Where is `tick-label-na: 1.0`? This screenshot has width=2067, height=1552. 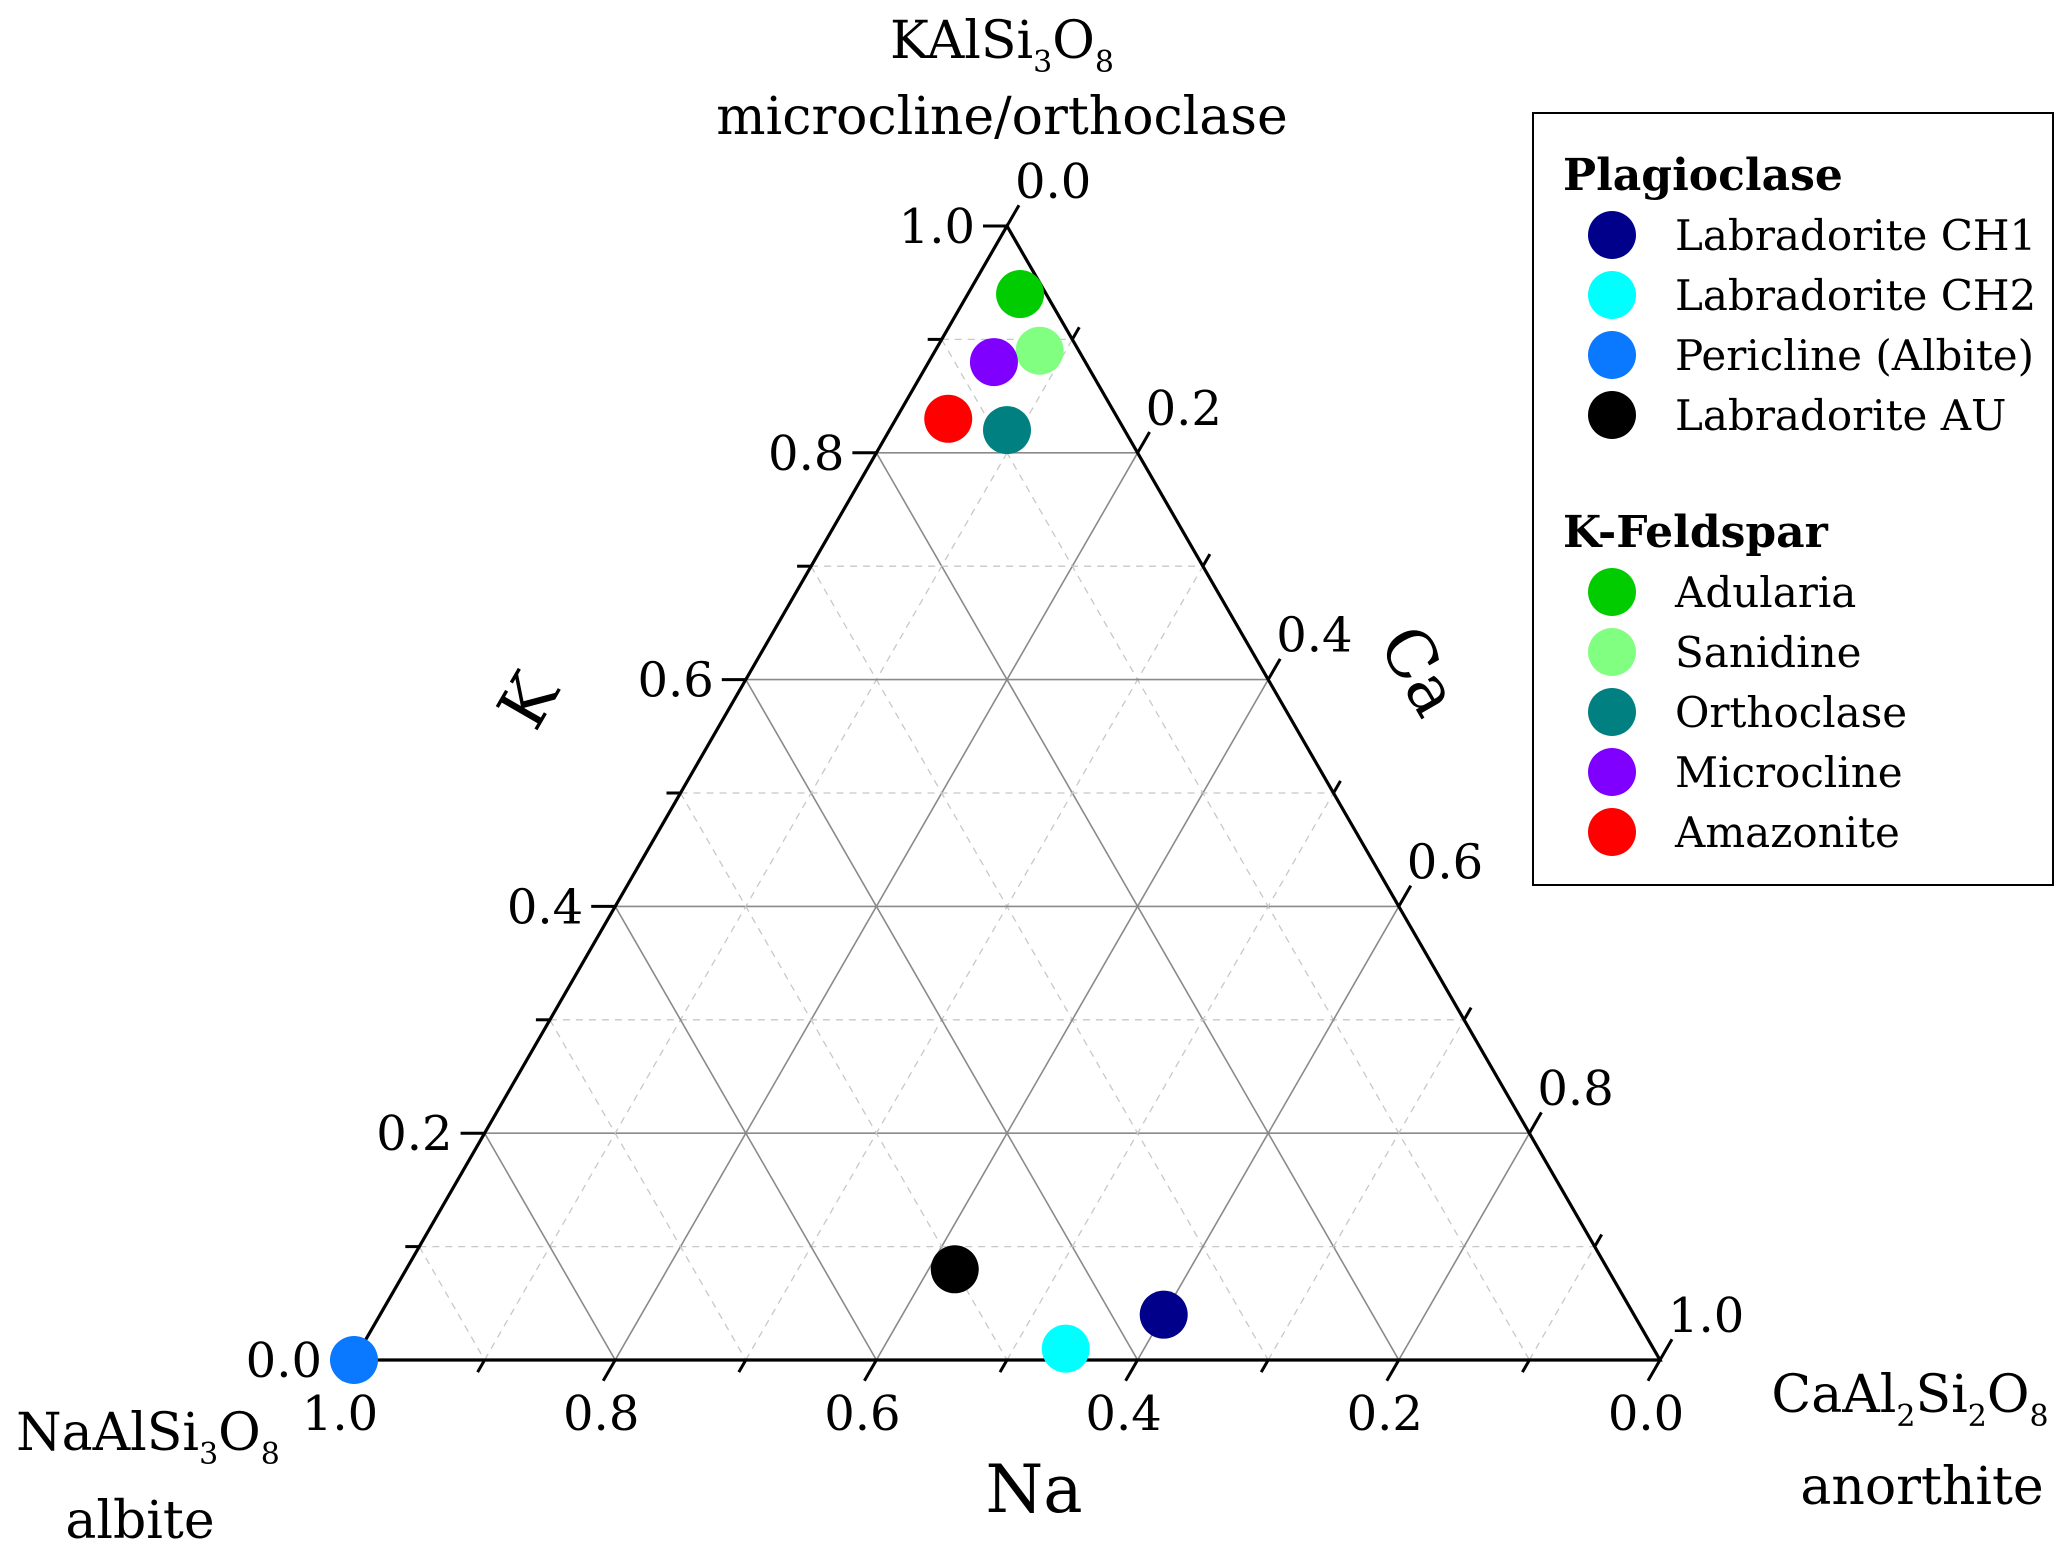 tick-label-na: 1.0 is located at coordinates (340, 1414).